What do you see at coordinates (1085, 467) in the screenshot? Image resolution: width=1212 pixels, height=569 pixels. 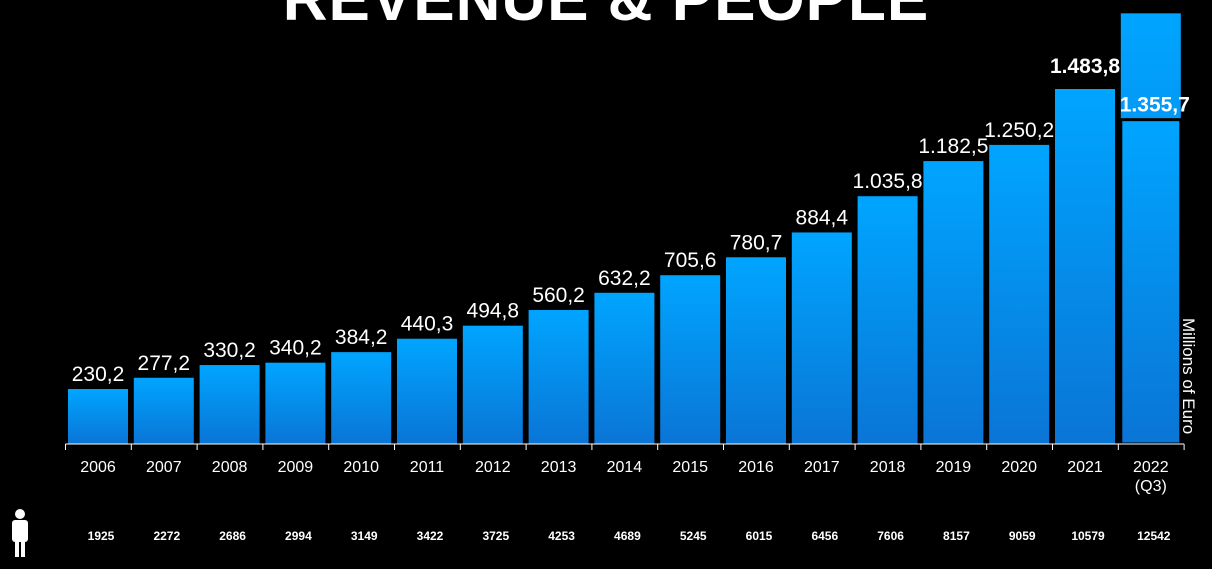 I see `category-label: 2021` at bounding box center [1085, 467].